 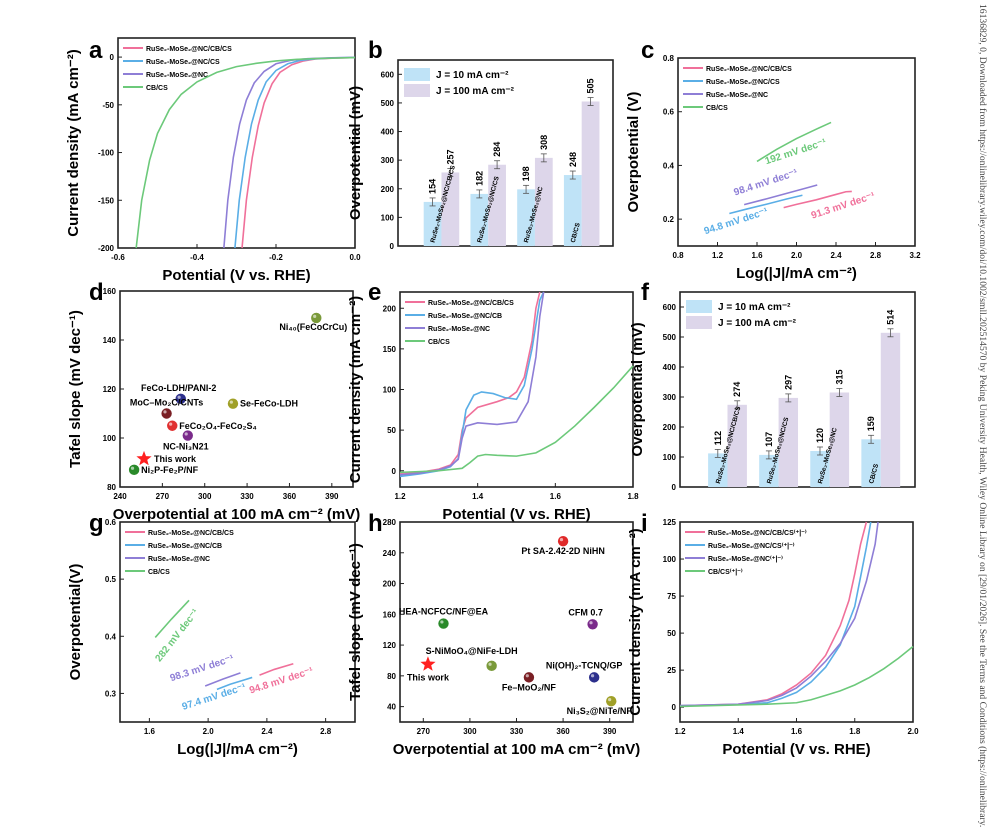 What do you see at coordinates (355, 622) in the screenshot?
I see `y-axis-label: Tafel slope (mV dec⁻¹)` at bounding box center [355, 622].